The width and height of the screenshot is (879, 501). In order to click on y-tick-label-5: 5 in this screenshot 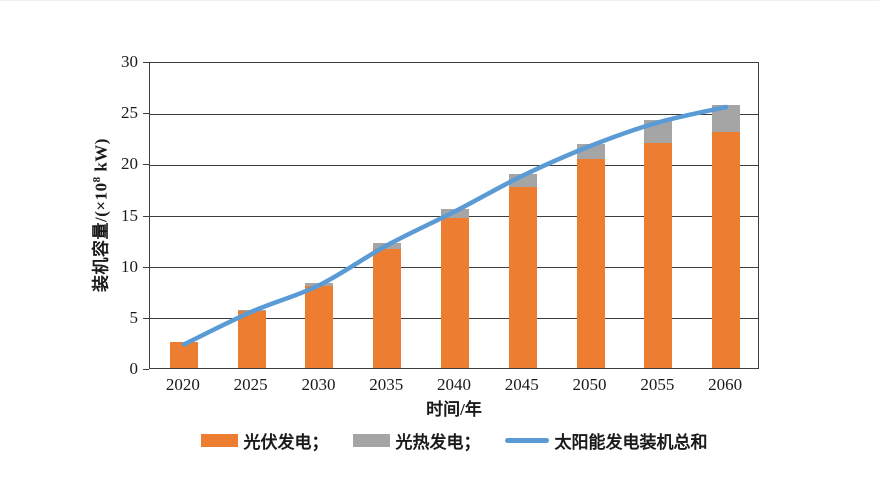, I will do `click(134, 317)`.